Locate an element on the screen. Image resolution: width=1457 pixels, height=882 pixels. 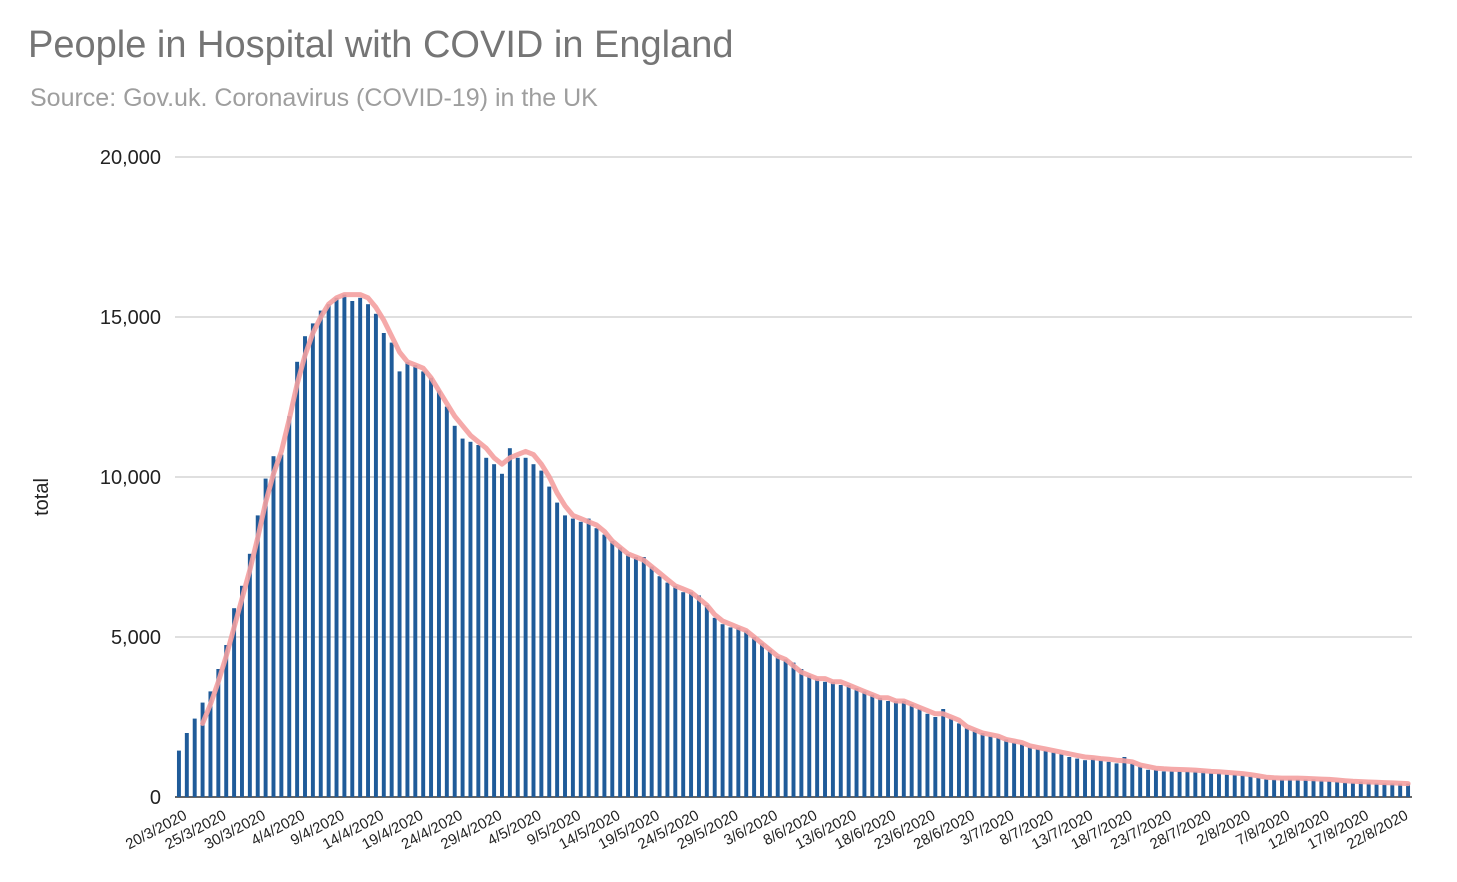
y-tick-label: 20,000 is located at coordinates (130, 158).